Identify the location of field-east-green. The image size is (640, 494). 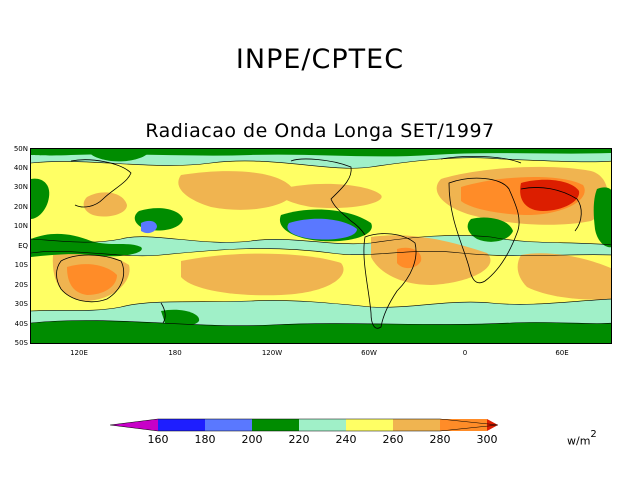
(602, 217).